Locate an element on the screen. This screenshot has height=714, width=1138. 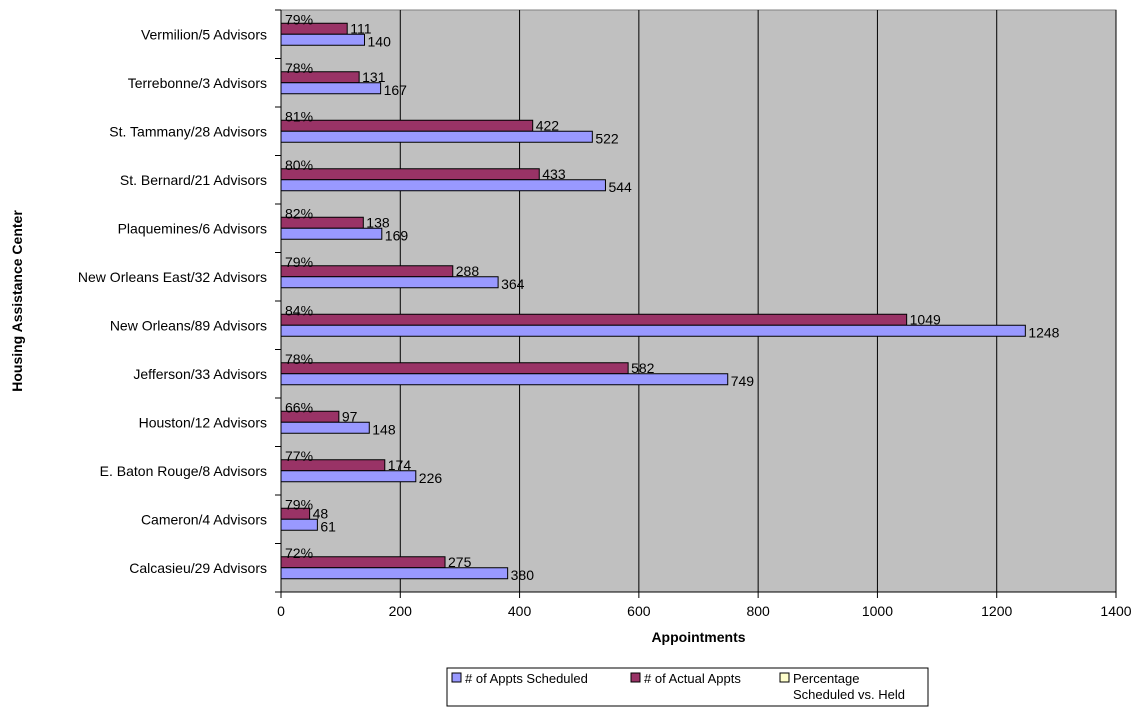
data-label-actual: 97 is located at coordinates (350, 416).